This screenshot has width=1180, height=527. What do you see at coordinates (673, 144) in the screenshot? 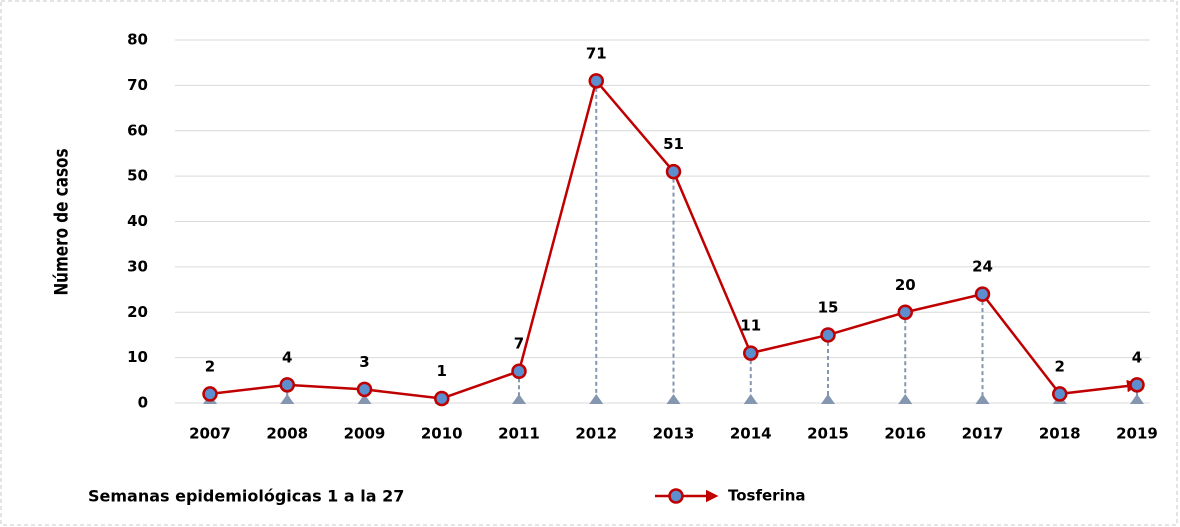
I see `data-label: 51` at bounding box center [673, 144].